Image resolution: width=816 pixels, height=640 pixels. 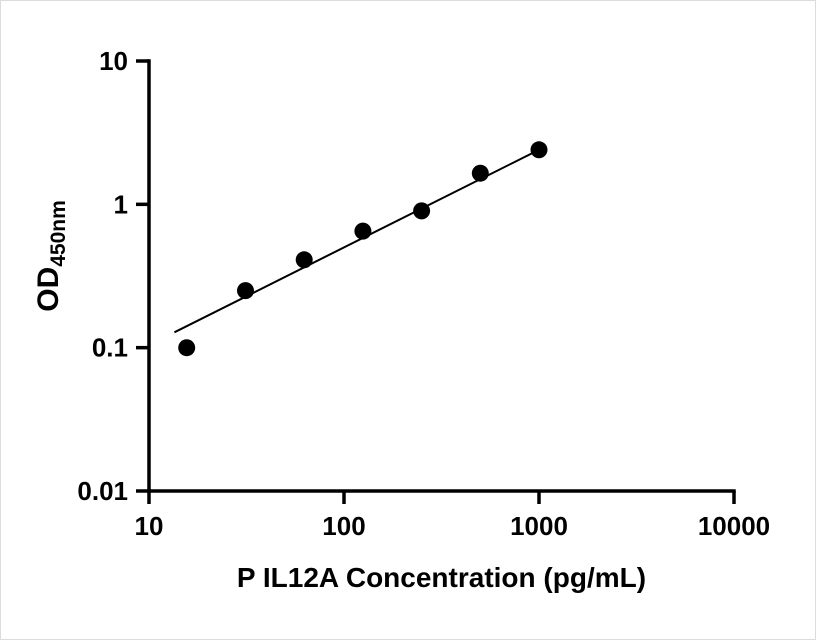 What do you see at coordinates (734, 526) in the screenshot?
I see `x-tick-label: 10000` at bounding box center [734, 526].